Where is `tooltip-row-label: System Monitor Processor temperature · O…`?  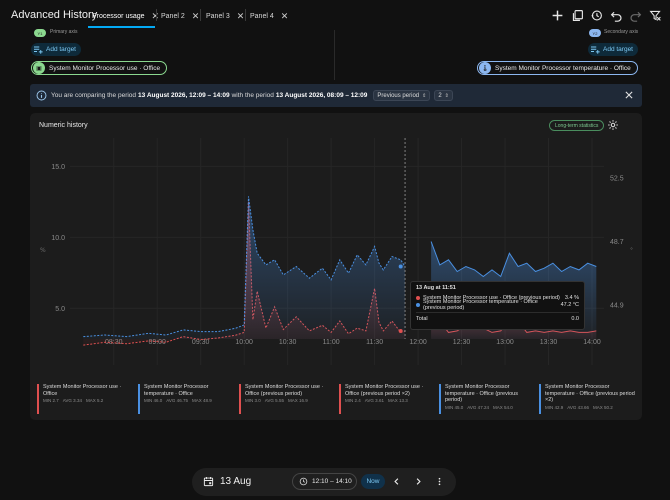
tooltip-row-label: System Monitor Processor temperature · O… is located at coordinates (480, 304).